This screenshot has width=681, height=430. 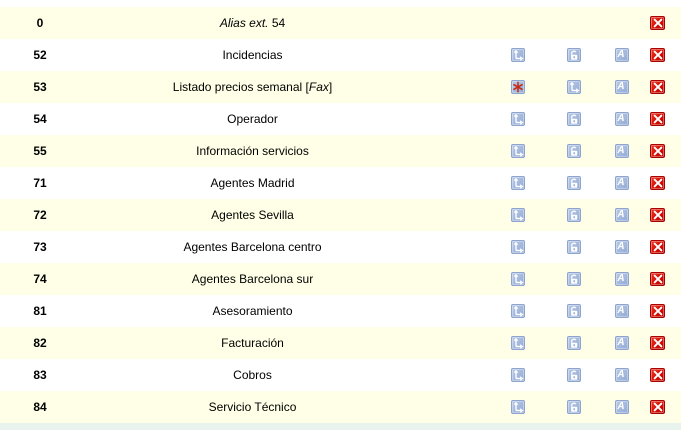 What do you see at coordinates (252, 279) in the screenshot?
I see `extension-name: Agentes Barcelona sur` at bounding box center [252, 279].